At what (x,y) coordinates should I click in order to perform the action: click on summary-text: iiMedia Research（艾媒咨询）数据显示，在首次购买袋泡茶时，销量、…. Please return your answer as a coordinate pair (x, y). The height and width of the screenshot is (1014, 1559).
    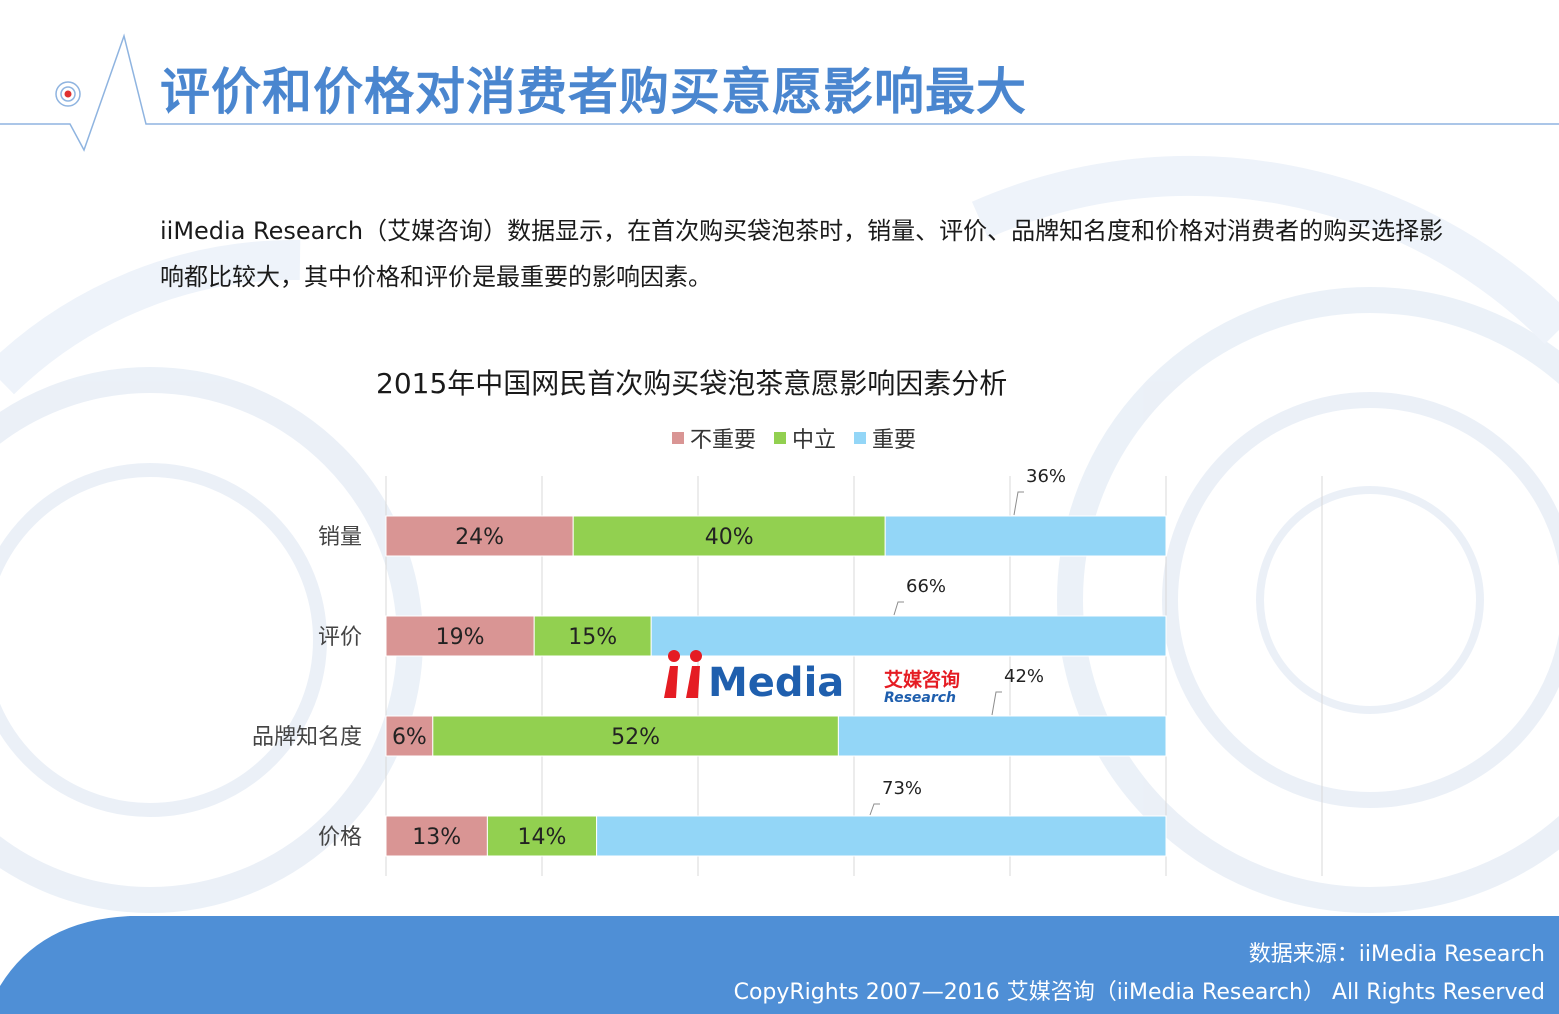
    Looking at the image, I should click on (802, 254).